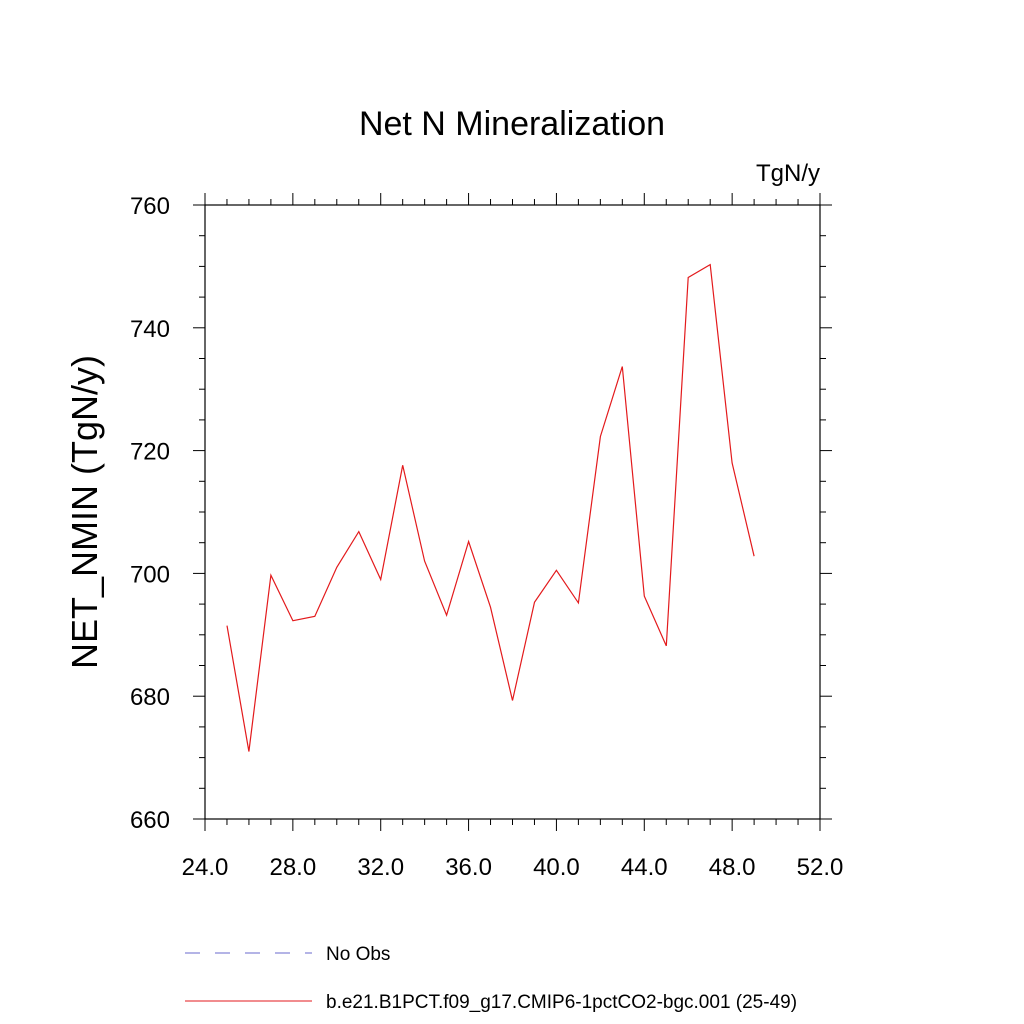 This screenshot has height=1024, width=1024. I want to click on y-tick-label: 700, so click(150, 574).